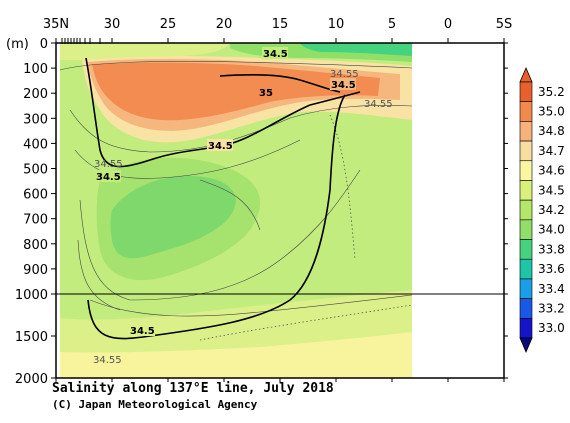 Image resolution: width=570 pixels, height=423 pixels. What do you see at coordinates (526, 74) in the screenshot?
I see `colorbar-top-arrow` at bounding box center [526, 74].